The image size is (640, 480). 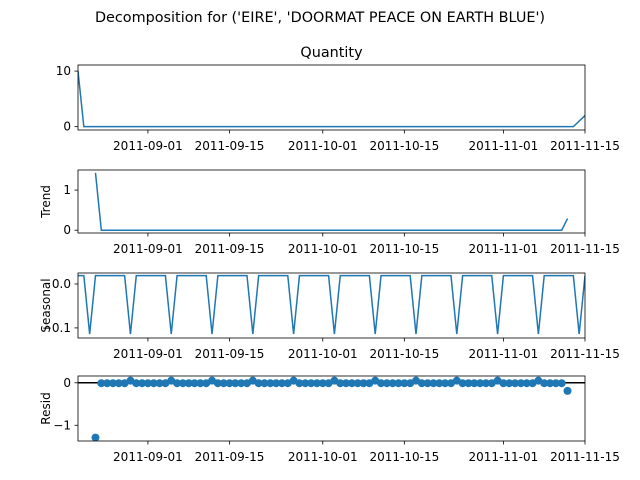 I want to click on y-tick-label: 1, so click(x=67, y=190).